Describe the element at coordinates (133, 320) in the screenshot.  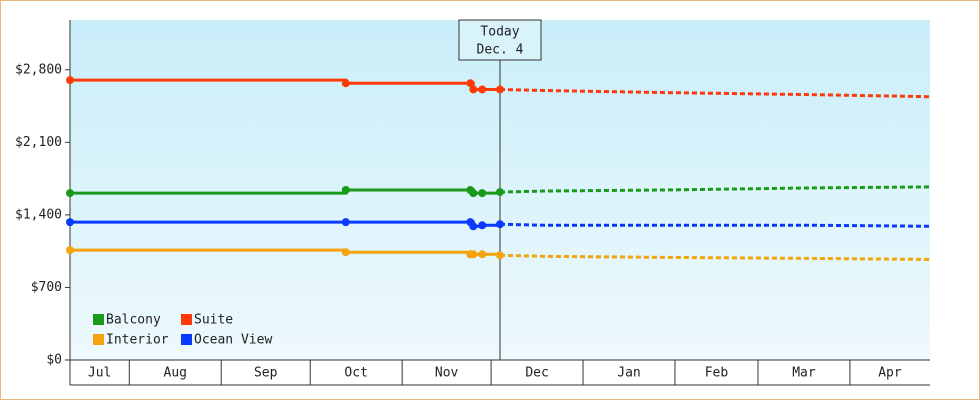
I see `legend-label: Balcony` at that location.